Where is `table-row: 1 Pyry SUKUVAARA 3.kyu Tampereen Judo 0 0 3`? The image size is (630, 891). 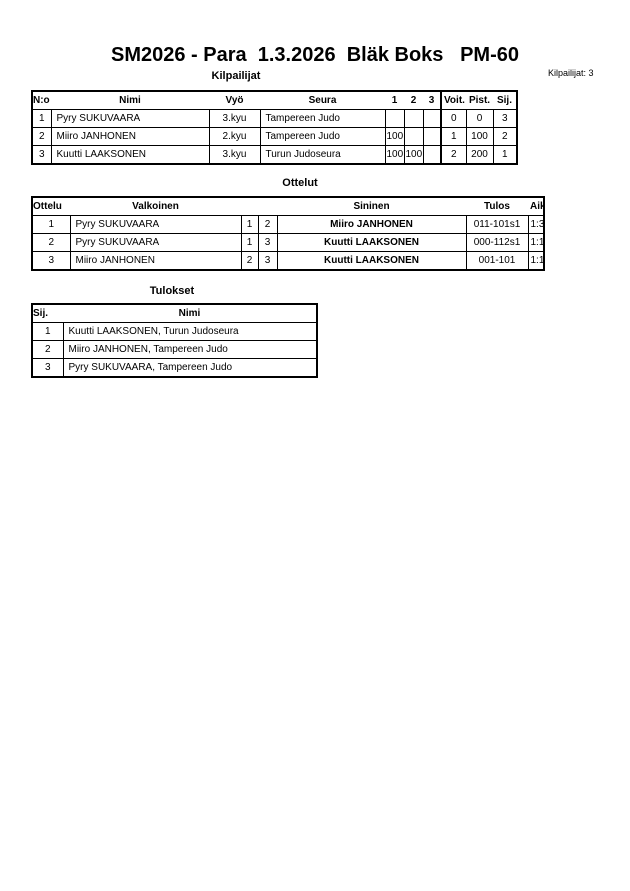 table-row: 1 Pyry SUKUVAARA 3.kyu Tampereen Judo 0 0 3 is located at coordinates (274, 118).